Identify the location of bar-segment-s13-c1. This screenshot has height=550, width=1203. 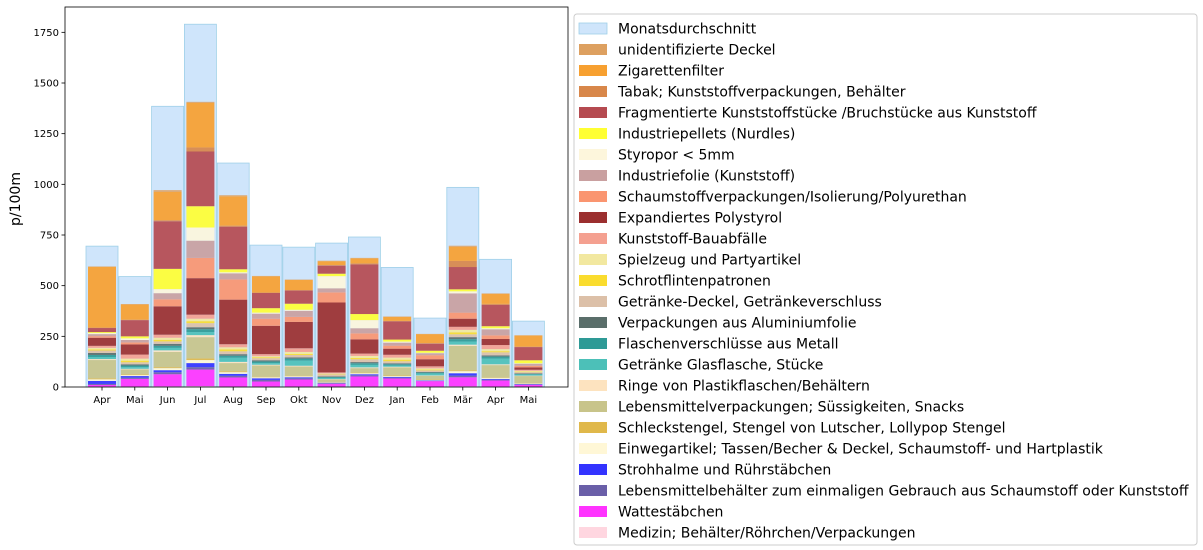
(134, 359).